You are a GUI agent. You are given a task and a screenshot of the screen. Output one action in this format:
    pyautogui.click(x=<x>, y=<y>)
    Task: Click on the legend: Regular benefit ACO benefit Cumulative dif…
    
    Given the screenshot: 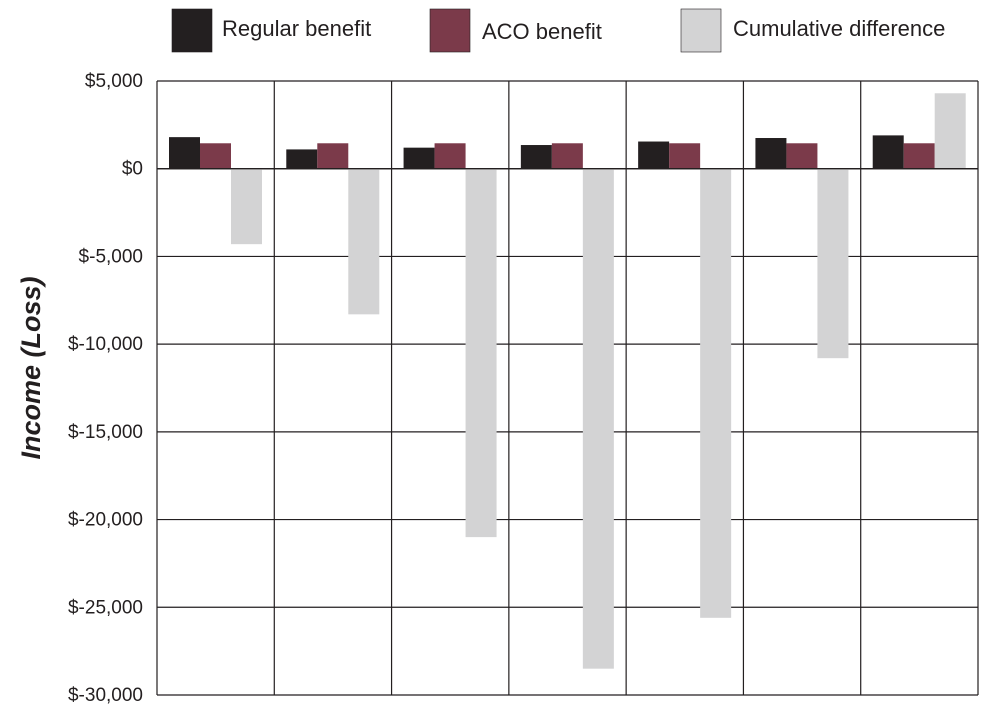 What is the action you would take?
    pyautogui.click(x=558, y=30)
    